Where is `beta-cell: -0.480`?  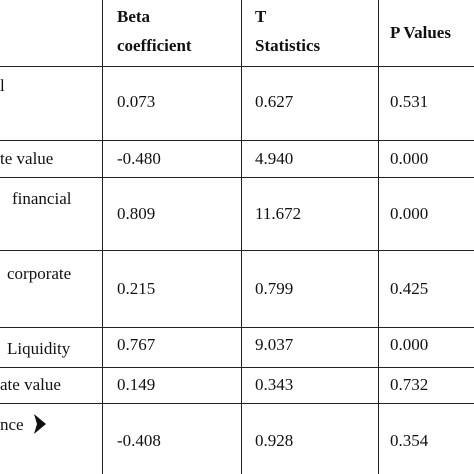 beta-cell: -0.480 is located at coordinates (139, 158).